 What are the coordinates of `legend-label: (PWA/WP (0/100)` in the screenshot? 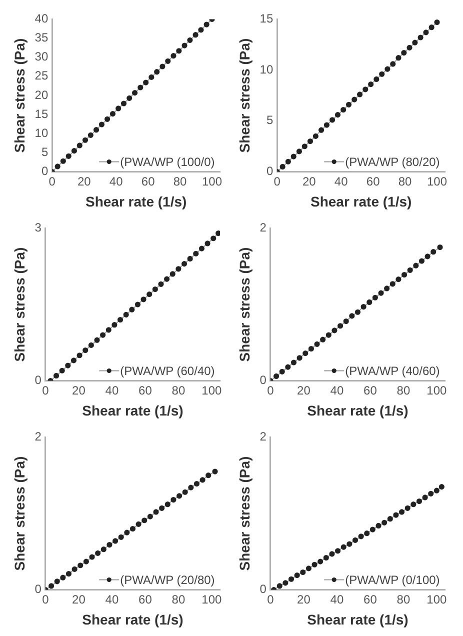 It's located at (392, 580).